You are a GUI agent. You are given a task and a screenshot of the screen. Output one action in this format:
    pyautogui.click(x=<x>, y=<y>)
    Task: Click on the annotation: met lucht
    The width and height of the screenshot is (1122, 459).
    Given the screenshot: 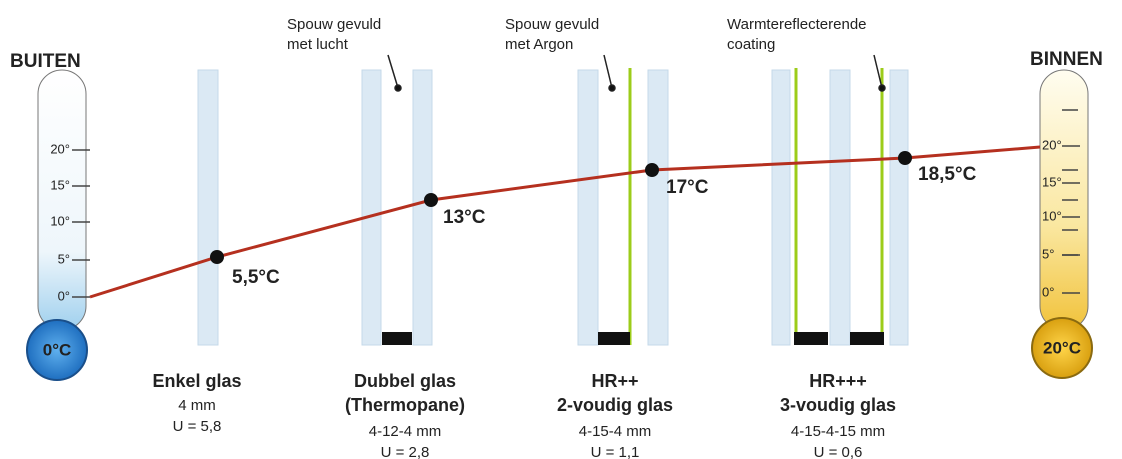 What is the action you would take?
    pyautogui.click(x=318, y=44)
    